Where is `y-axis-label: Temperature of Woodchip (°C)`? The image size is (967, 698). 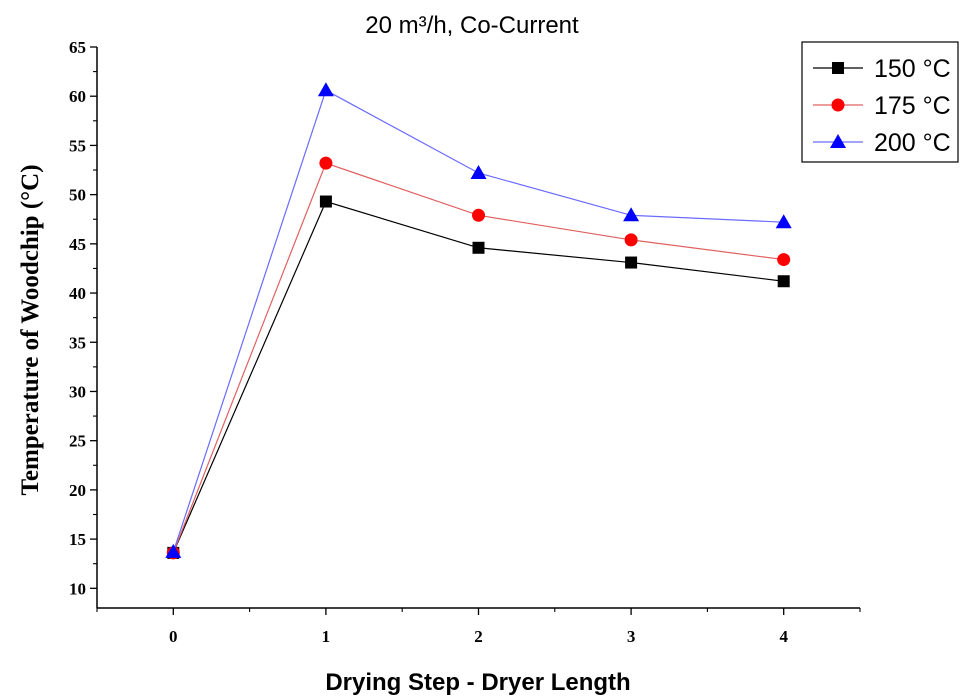
y-axis-label: Temperature of Woodchip (°C) is located at coordinates (30, 329).